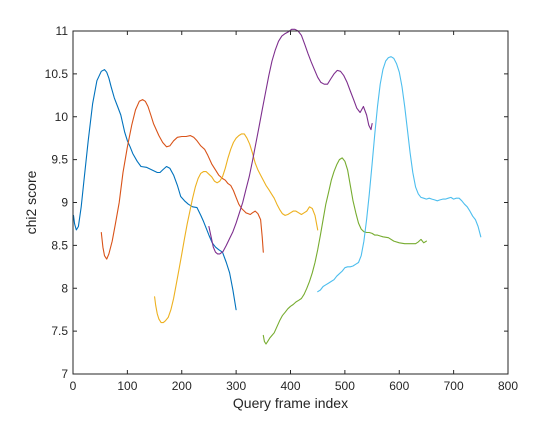  What do you see at coordinates (508, 386) in the screenshot?
I see `x-tick-label: 800` at bounding box center [508, 386].